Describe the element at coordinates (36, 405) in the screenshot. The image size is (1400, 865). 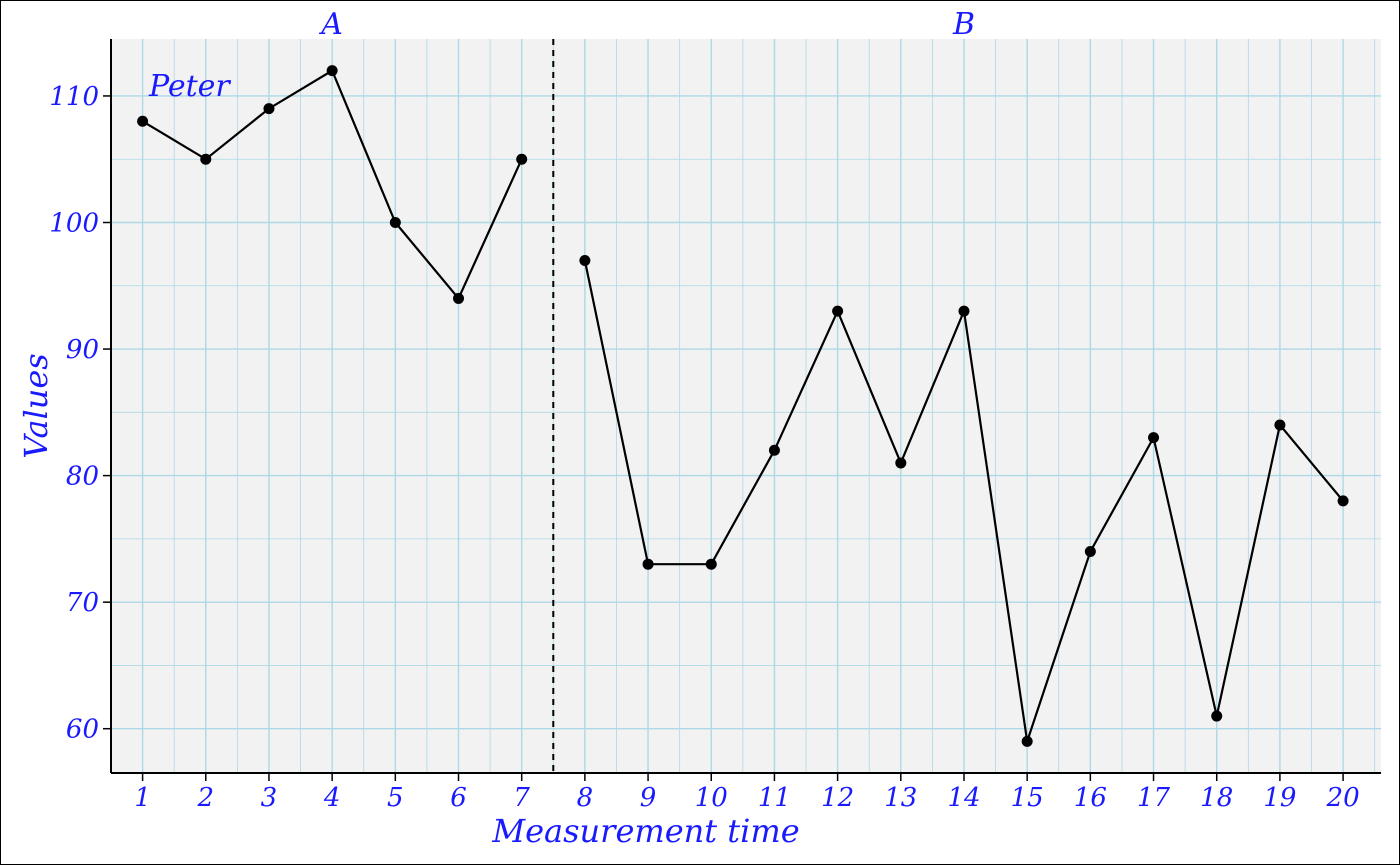
I see `y-axis-title: Values` at that location.